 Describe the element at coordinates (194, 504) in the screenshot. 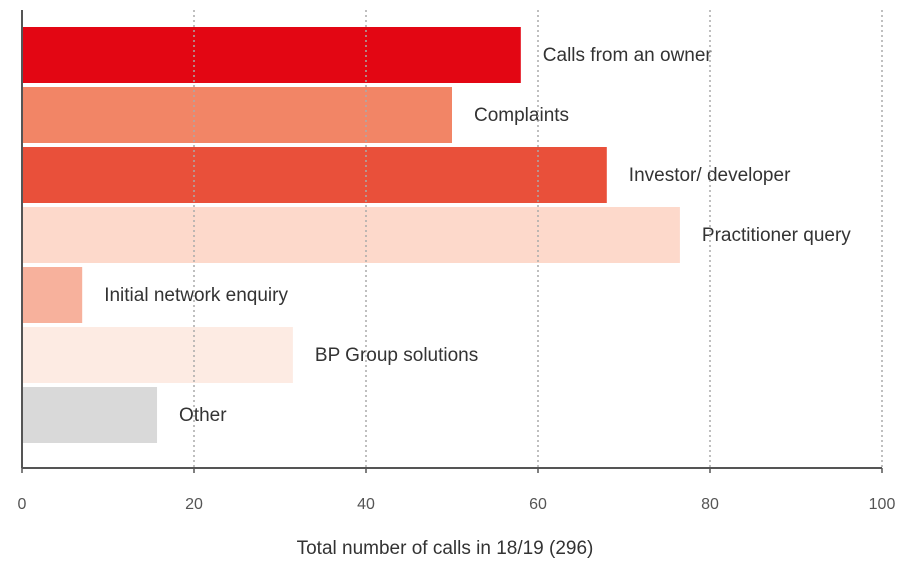

I see `x-tick-label: 20` at that location.